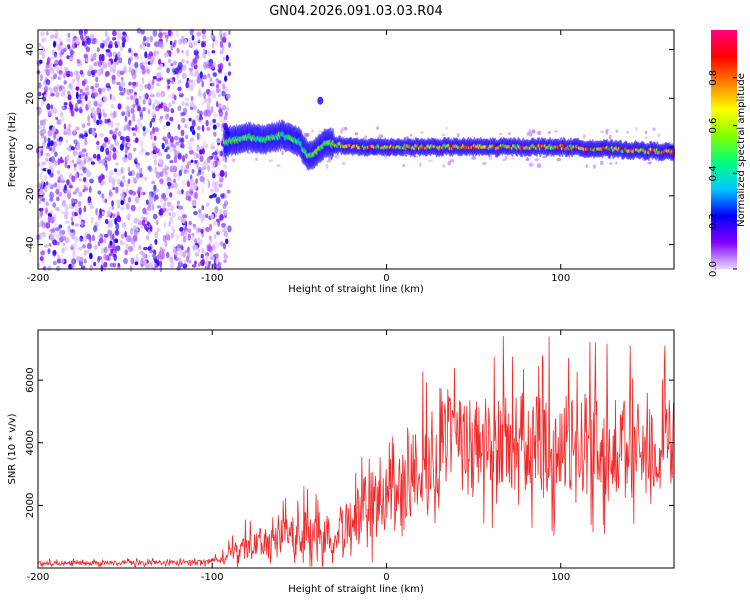 The image size is (750, 600). What do you see at coordinates (38, 278) in the screenshot?
I see `x-tick-label: -200` at bounding box center [38, 278].